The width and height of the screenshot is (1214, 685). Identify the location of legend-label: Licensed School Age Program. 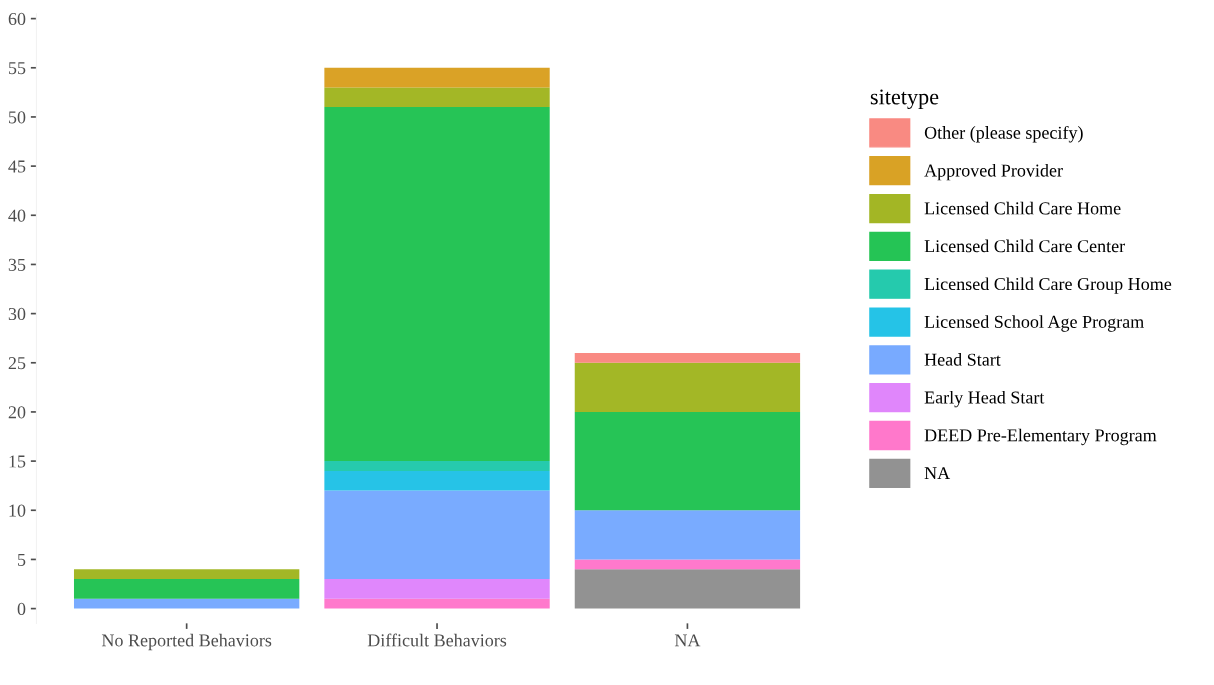
(1034, 323).